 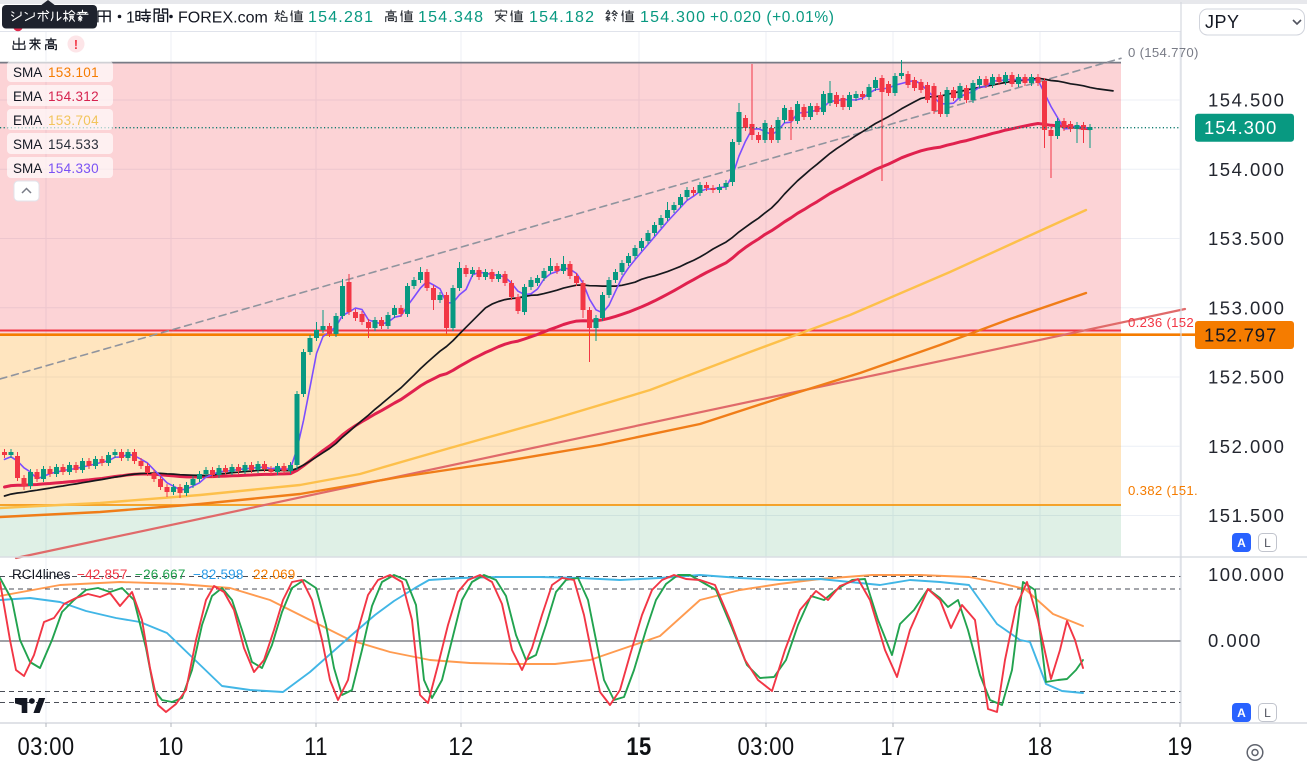 I want to click on svg-text: 0.000, so click(x=1235, y=640).